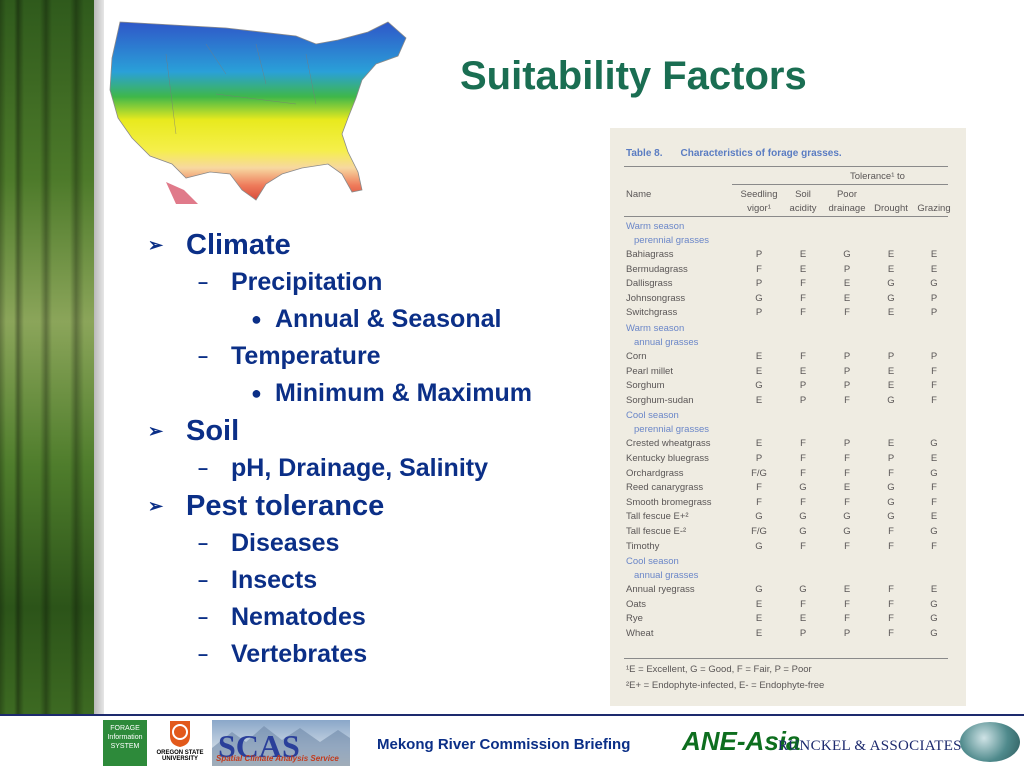 Image resolution: width=1024 pixels, height=771 pixels. Describe the element at coordinates (285, 543) in the screenshot. I see `bullet-text: Diseases` at that location.